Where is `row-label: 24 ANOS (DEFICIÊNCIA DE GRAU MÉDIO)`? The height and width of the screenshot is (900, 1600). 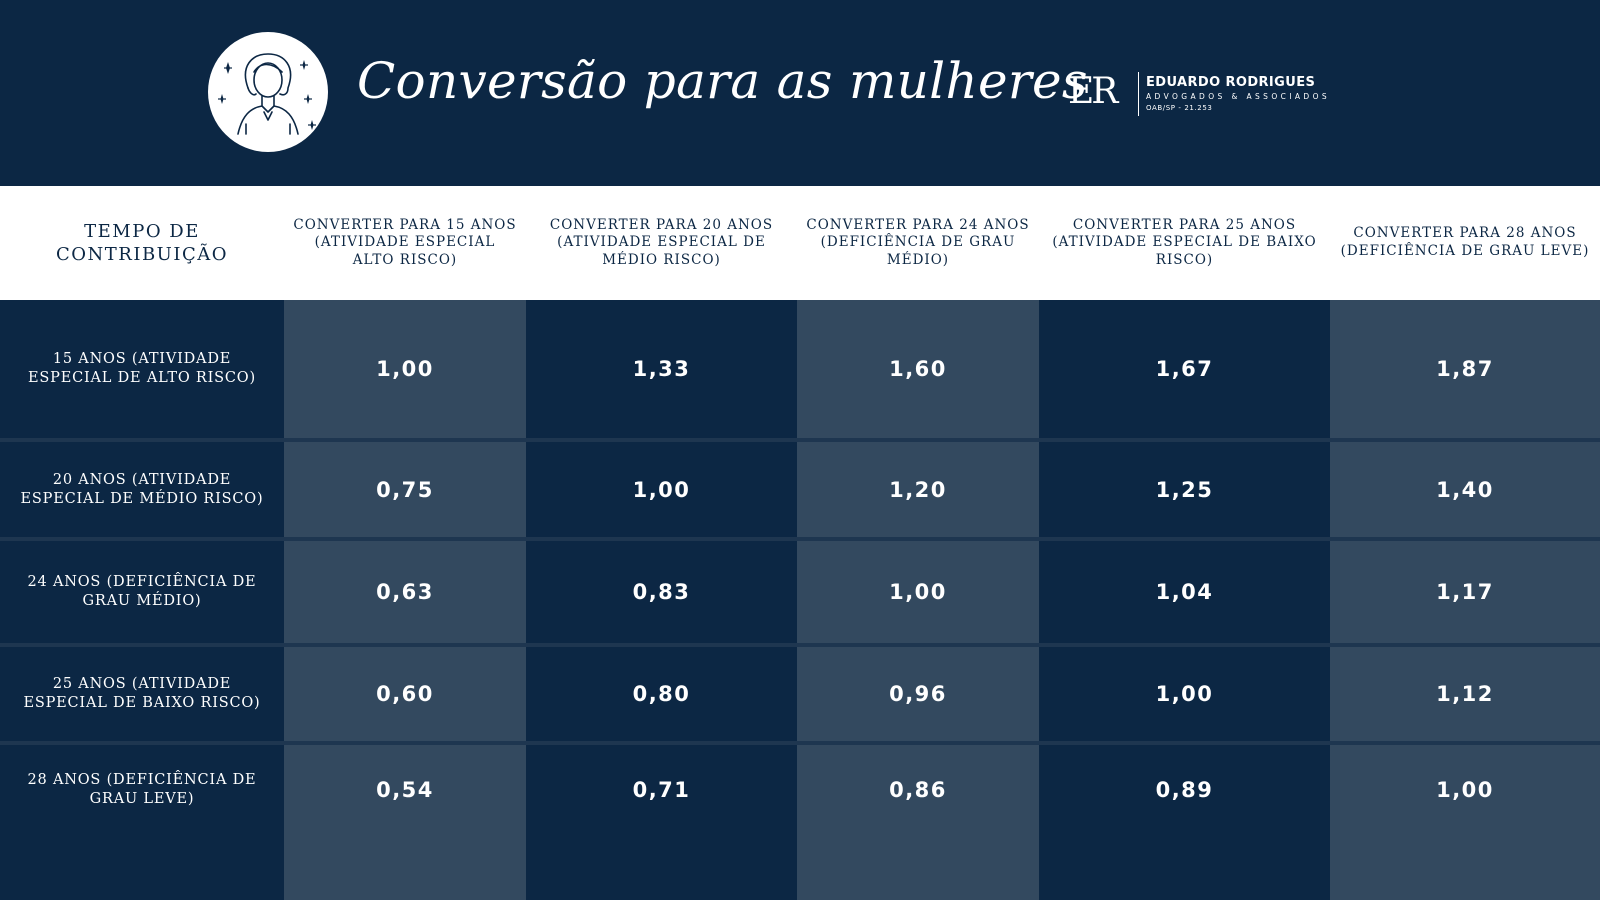
row-label: 24 ANOS (DEFICIÊNCIA DE GRAU MÉDIO) is located at coordinates (142, 591).